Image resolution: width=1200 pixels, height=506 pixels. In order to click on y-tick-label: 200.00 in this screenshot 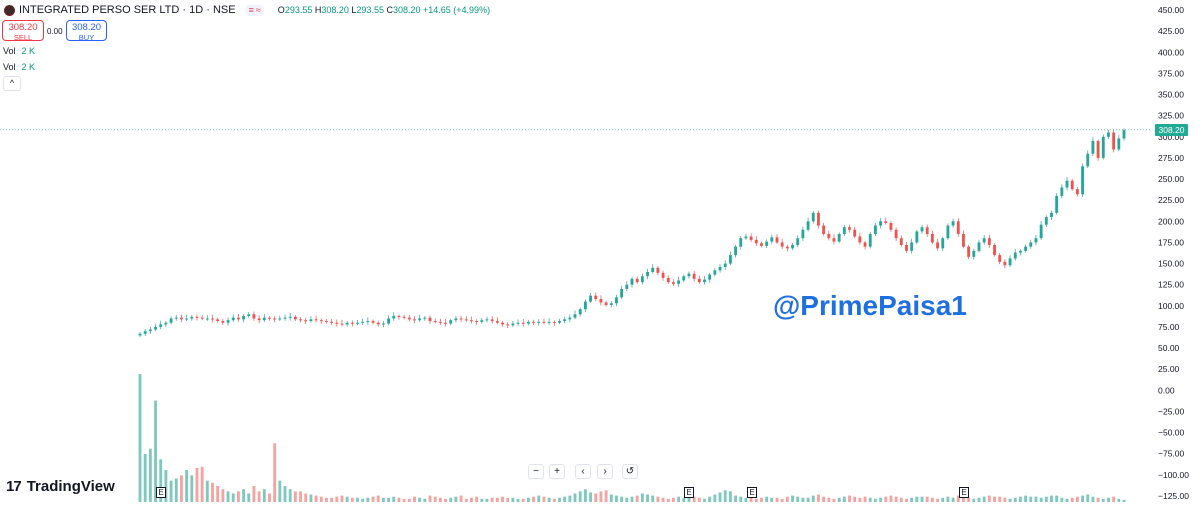, I will do `click(1171, 221)`.